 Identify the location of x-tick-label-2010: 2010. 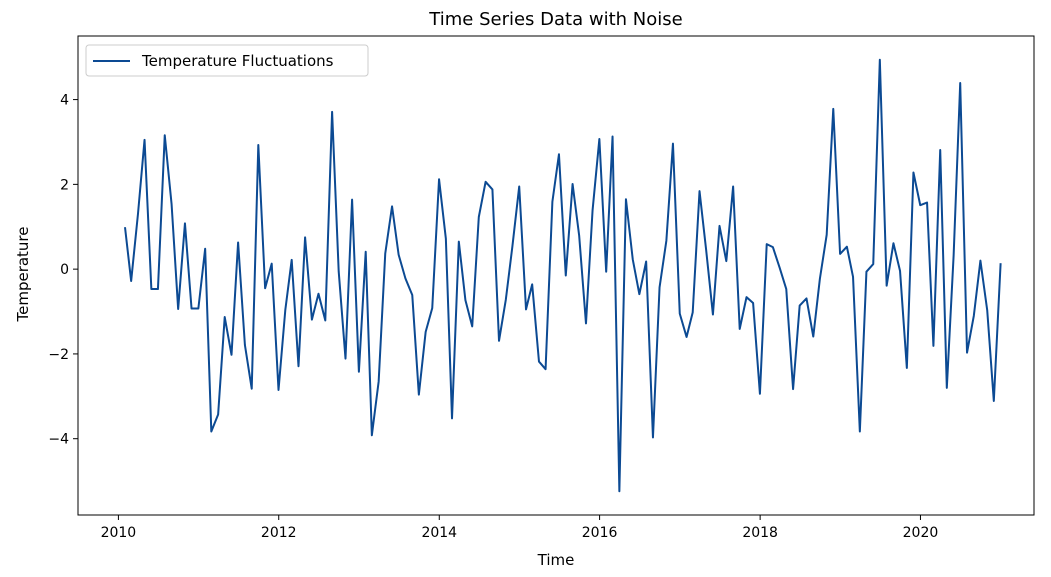
(119, 533).